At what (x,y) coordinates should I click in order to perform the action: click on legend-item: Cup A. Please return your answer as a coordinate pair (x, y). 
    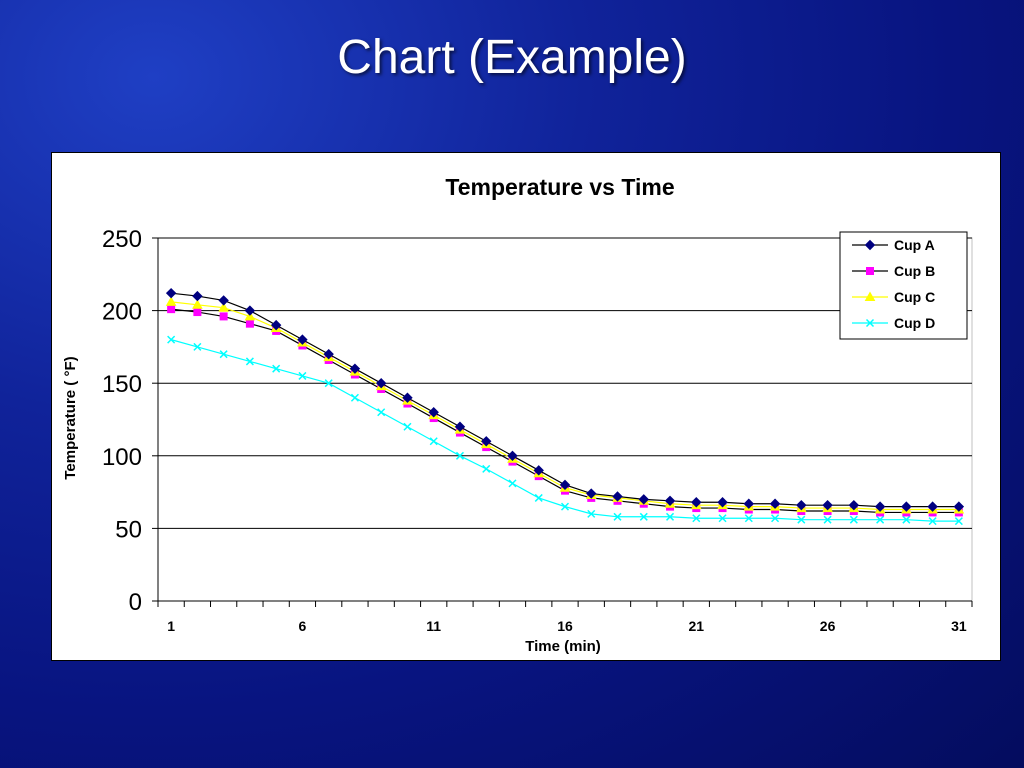
    Looking at the image, I should click on (893, 245).